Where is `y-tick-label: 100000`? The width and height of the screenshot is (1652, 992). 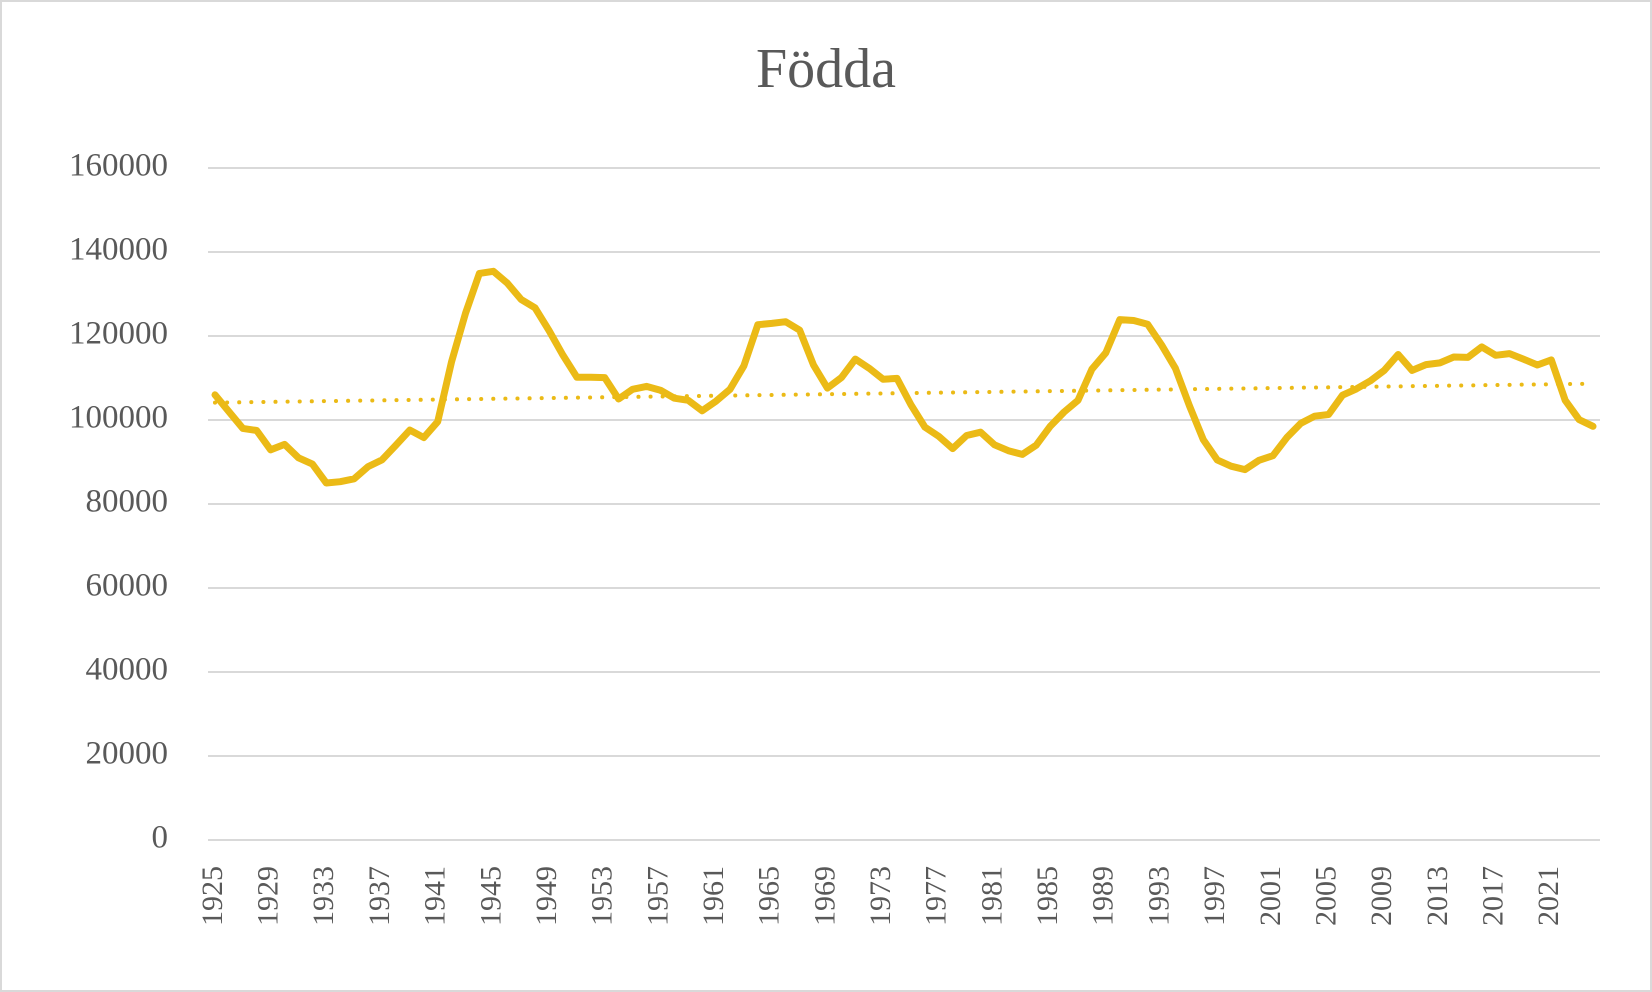 y-tick-label: 100000 is located at coordinates (118, 418).